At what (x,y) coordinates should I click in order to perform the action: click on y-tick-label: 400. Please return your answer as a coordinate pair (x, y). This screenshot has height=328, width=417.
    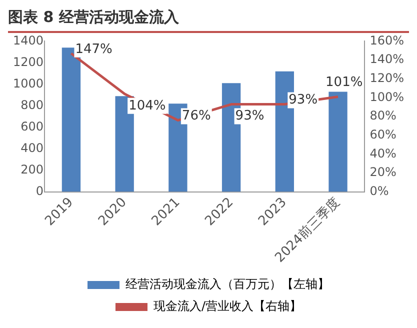
    Looking at the image, I should click on (32, 147).